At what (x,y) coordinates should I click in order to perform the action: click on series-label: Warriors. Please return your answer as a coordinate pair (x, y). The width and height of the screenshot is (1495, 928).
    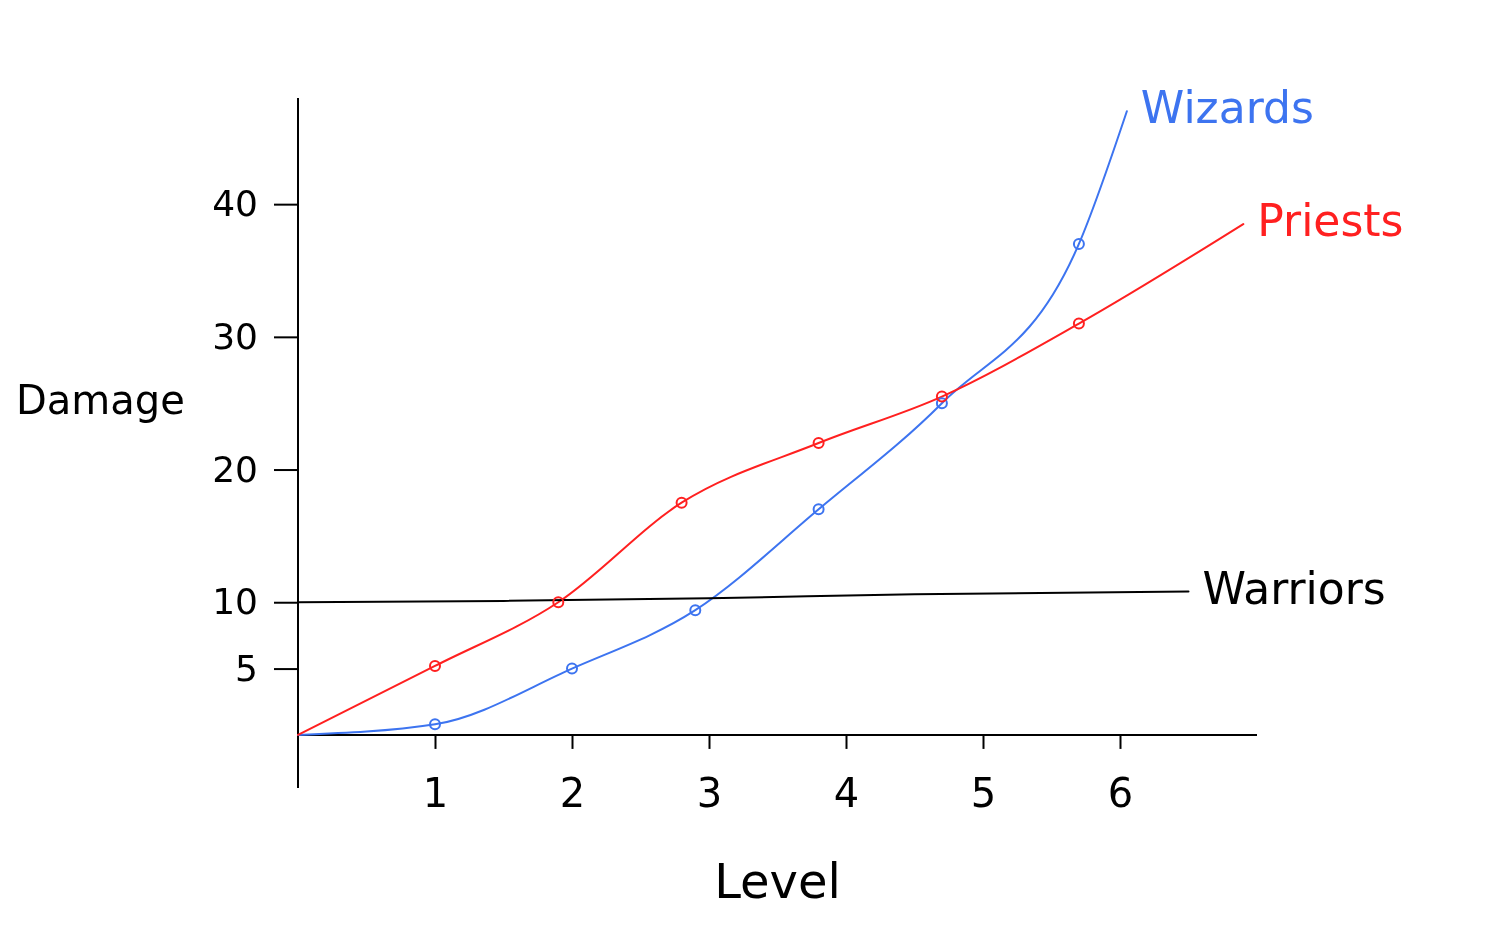
    Looking at the image, I should click on (1294, 588).